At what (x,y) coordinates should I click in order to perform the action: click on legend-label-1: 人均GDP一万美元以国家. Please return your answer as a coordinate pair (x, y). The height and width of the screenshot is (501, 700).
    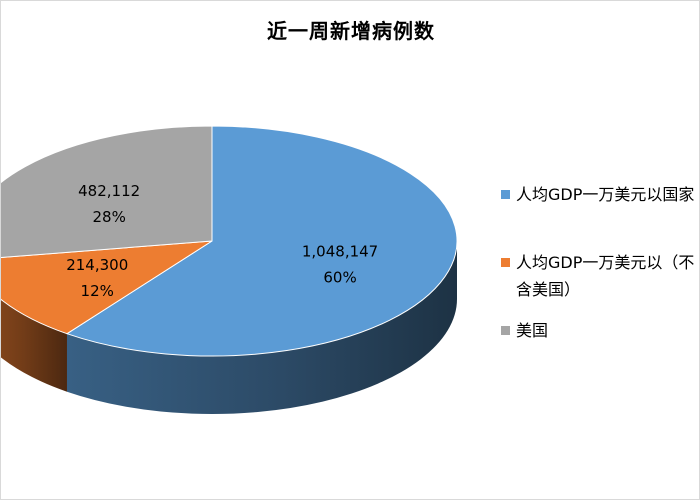
    Looking at the image, I should click on (605, 194).